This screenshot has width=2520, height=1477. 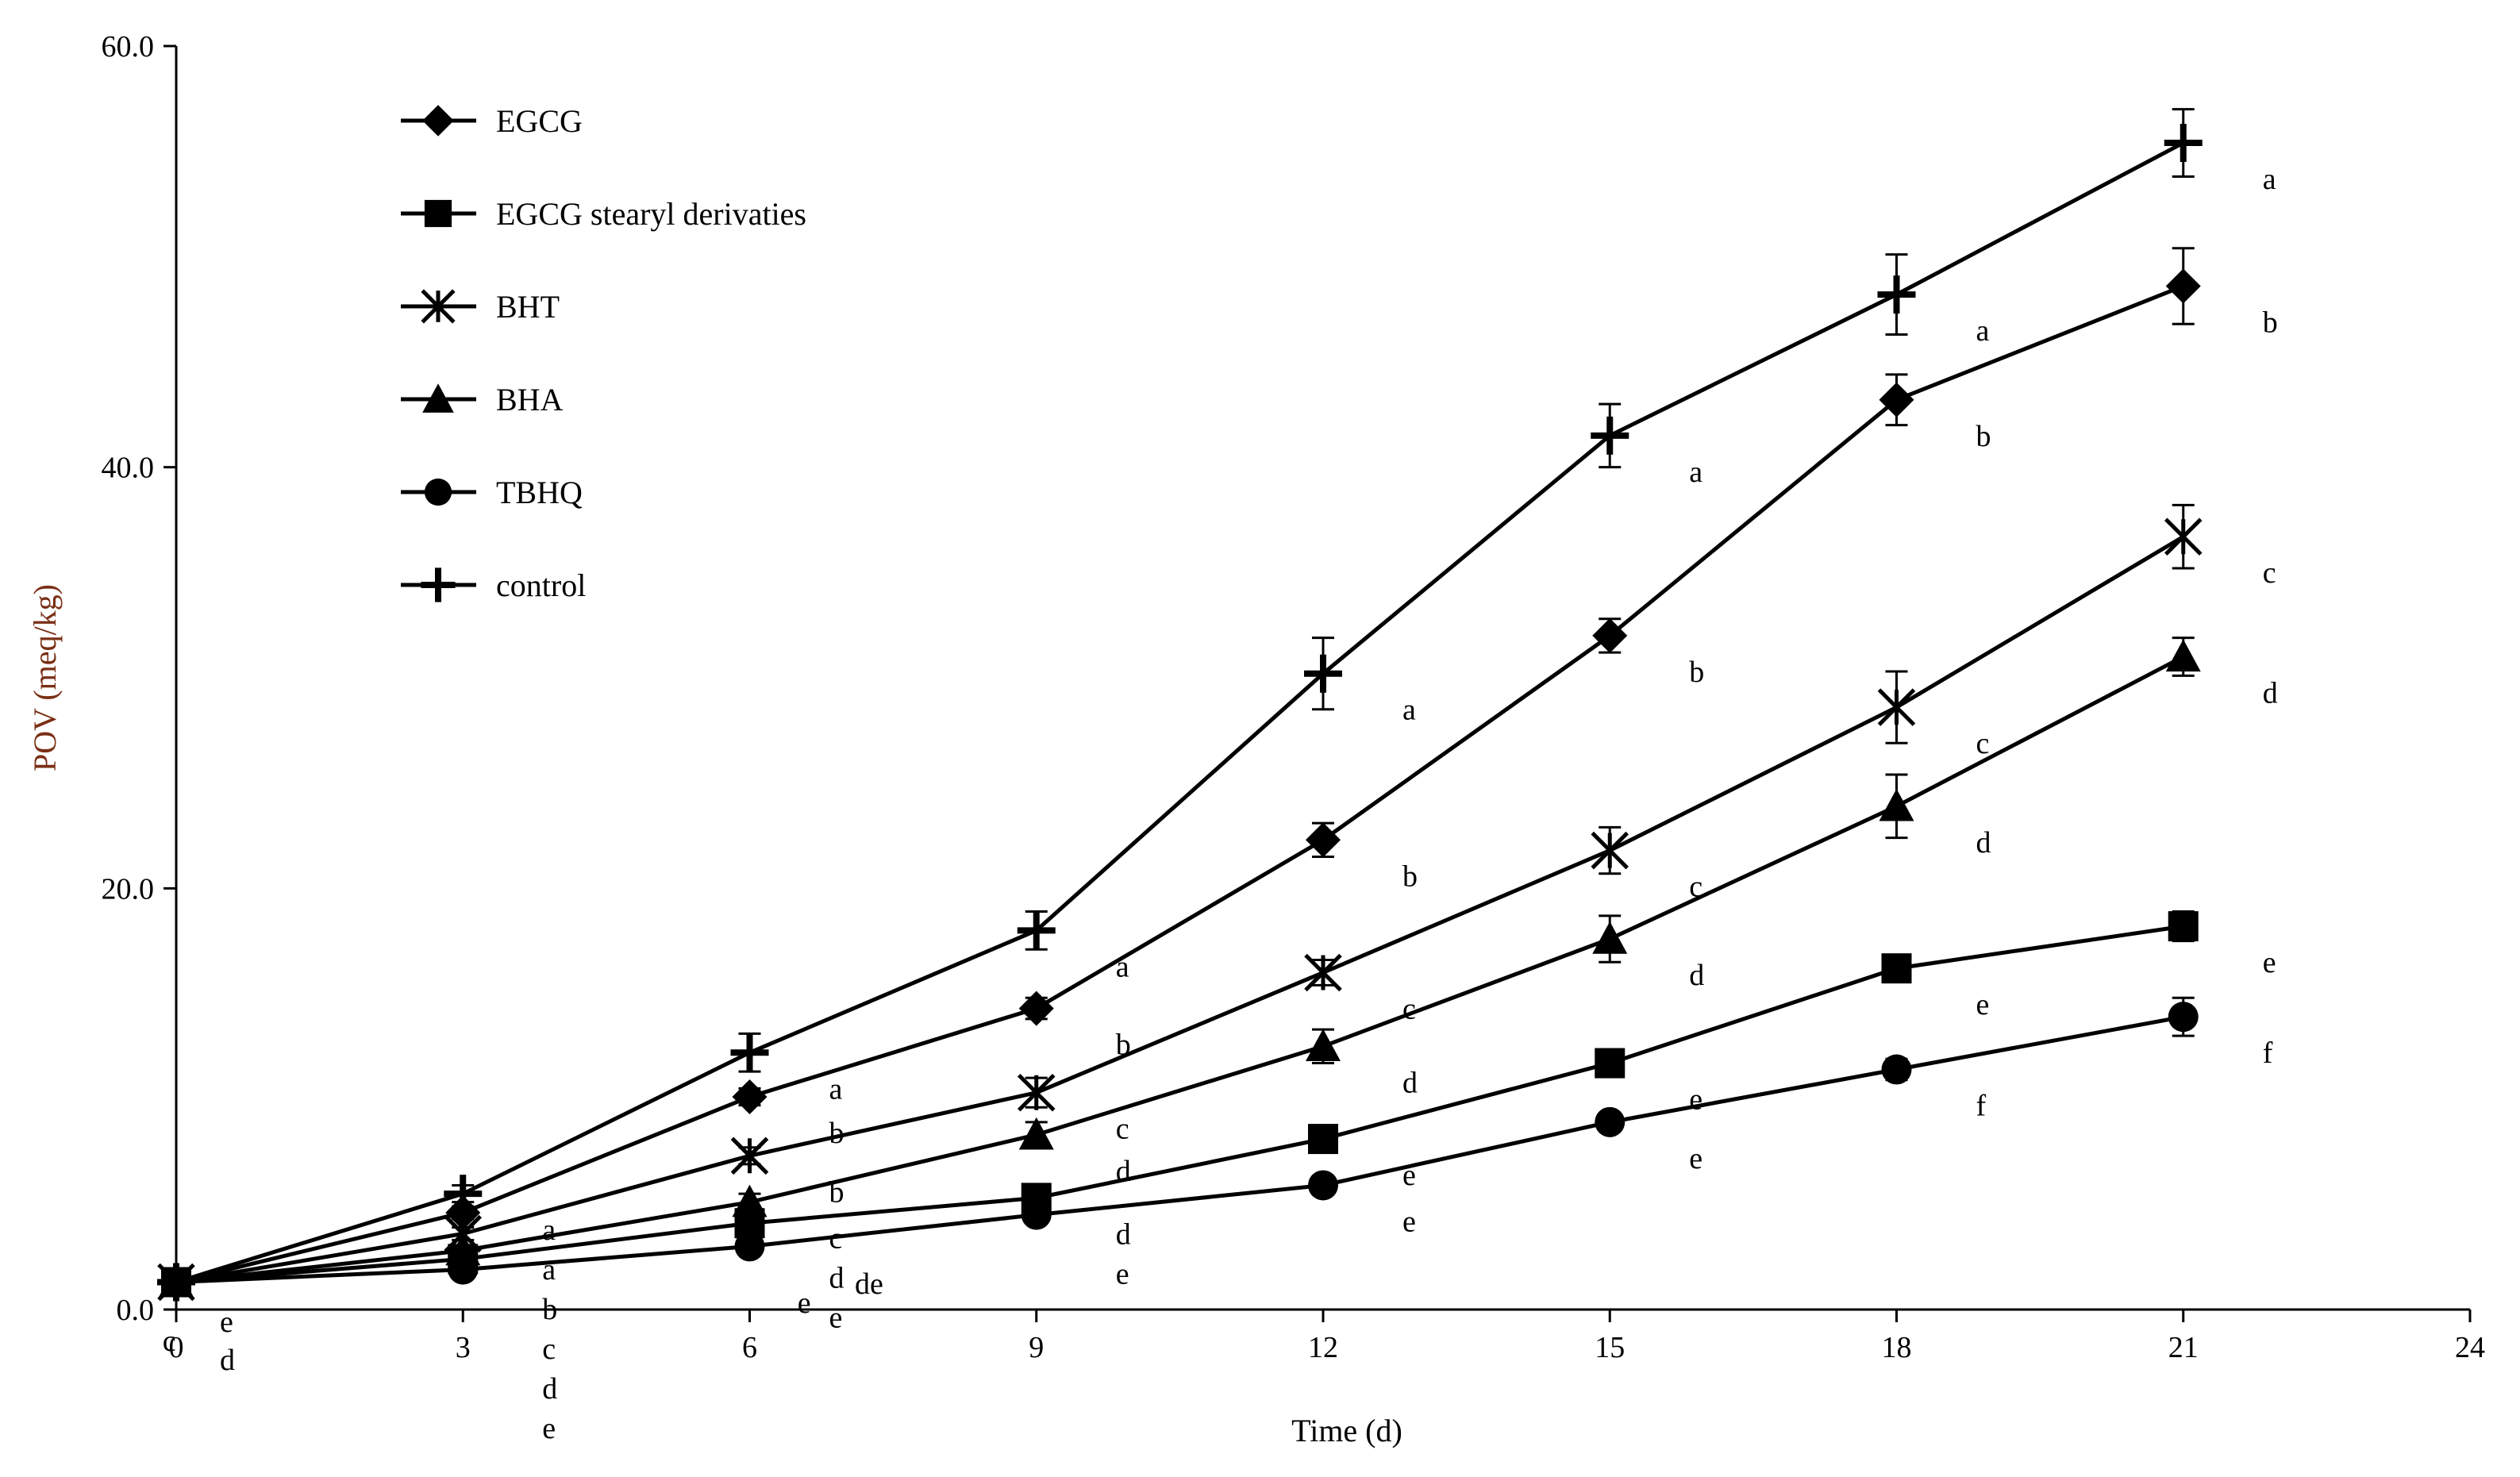 I want to click on legend-label-1: EGCG stearyl derivaties, so click(x=651, y=214).